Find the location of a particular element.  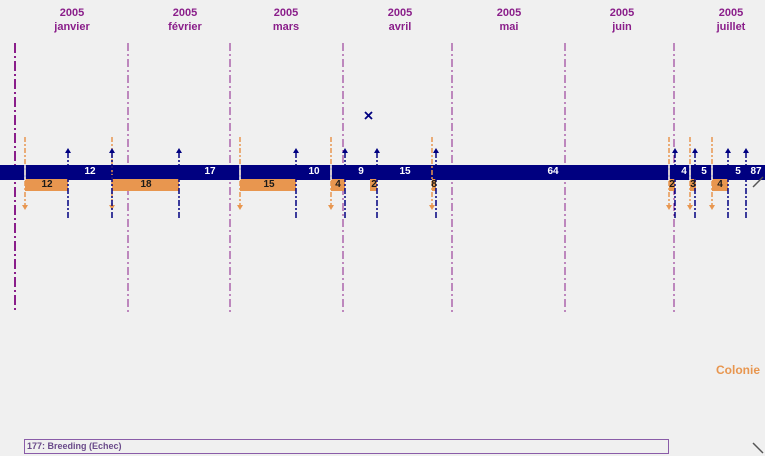

colony-label: Colonie is located at coordinates (738, 370).